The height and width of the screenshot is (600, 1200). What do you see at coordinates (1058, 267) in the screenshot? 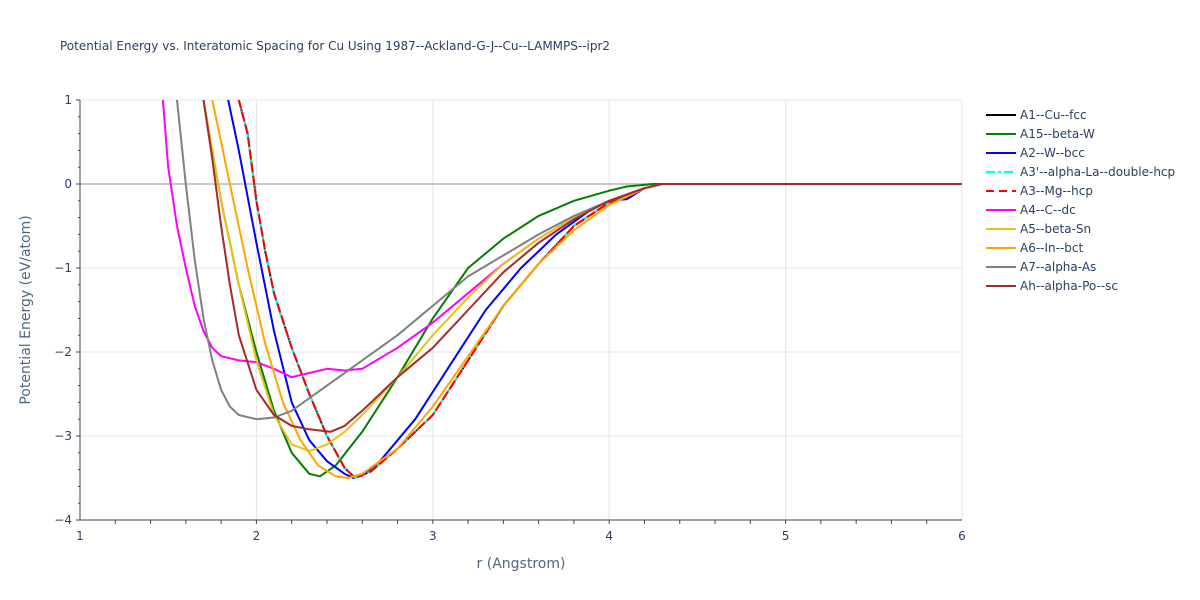
I see `legend-label: A7--alpha-As` at bounding box center [1058, 267].